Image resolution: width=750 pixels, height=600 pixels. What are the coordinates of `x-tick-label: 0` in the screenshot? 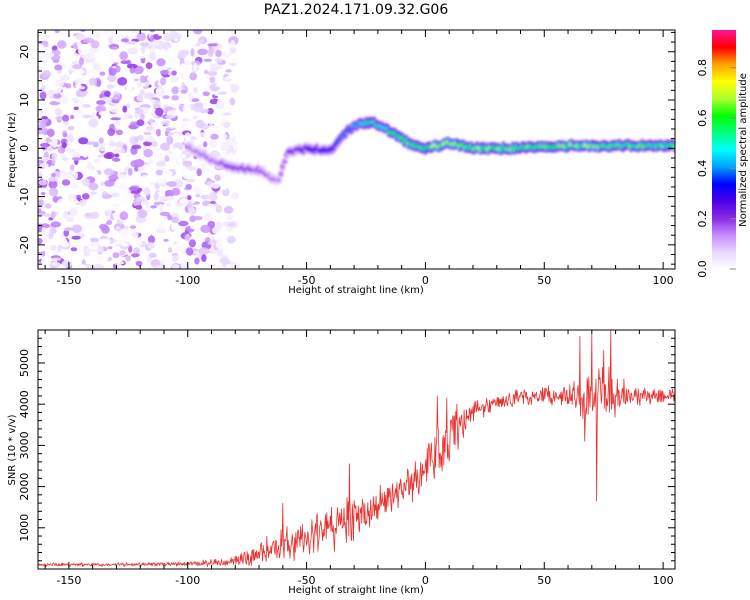 It's located at (425, 280).